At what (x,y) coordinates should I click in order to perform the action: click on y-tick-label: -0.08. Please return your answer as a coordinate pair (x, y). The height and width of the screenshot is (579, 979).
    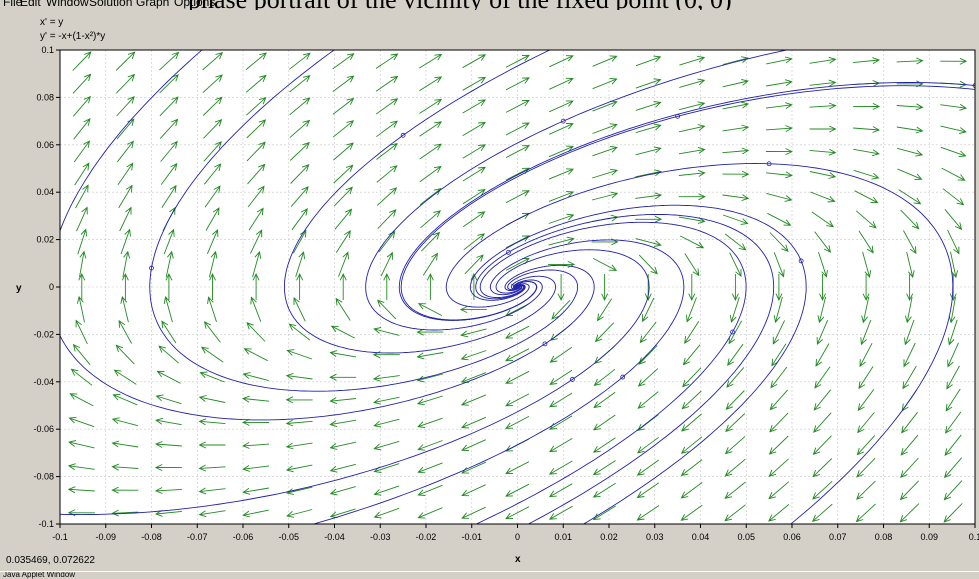
    Looking at the image, I should click on (43, 477).